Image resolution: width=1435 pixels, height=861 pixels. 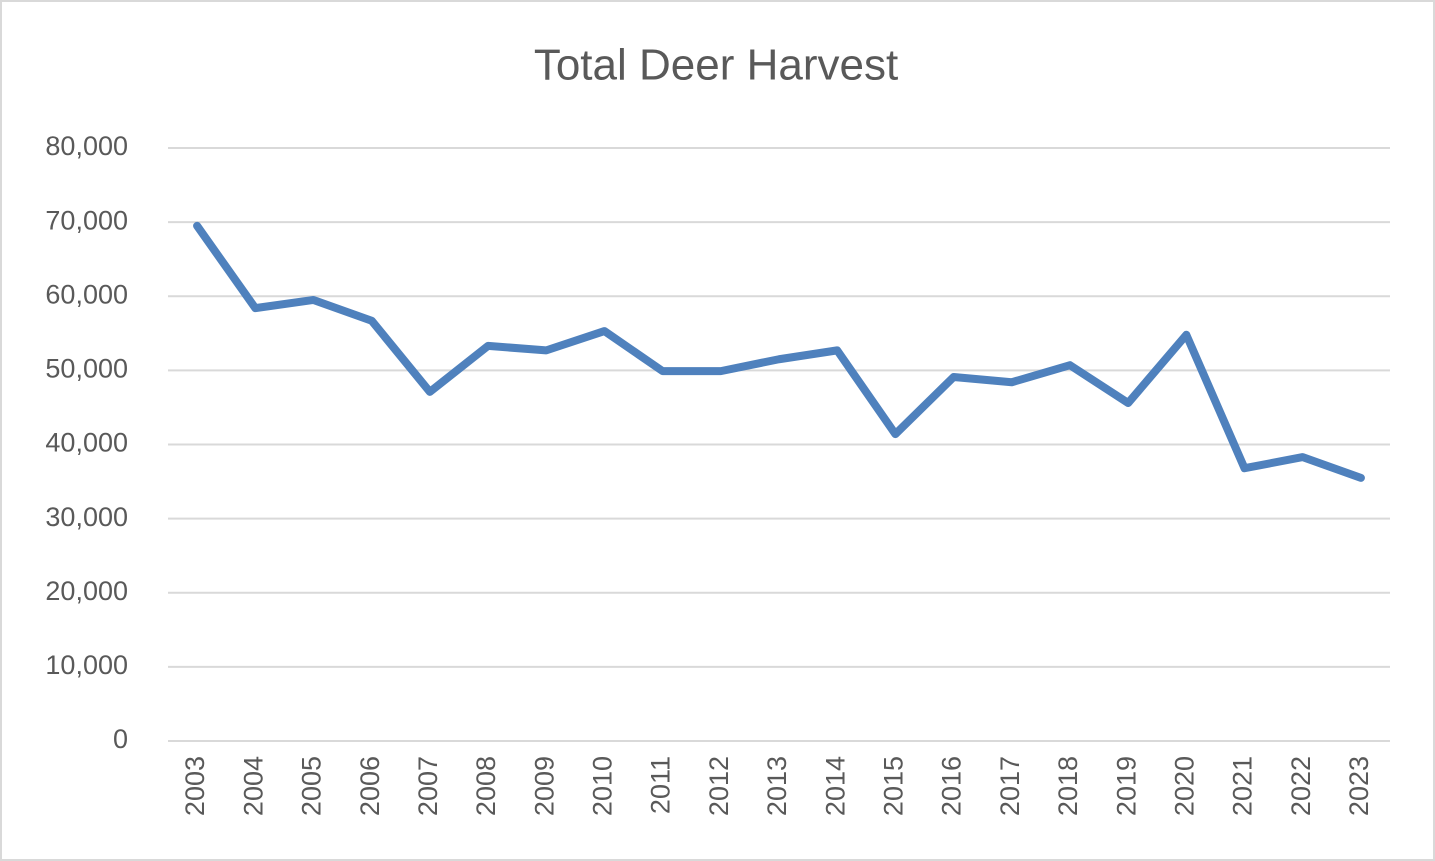 I want to click on x-tick-label: 2003, so click(x=195, y=786).